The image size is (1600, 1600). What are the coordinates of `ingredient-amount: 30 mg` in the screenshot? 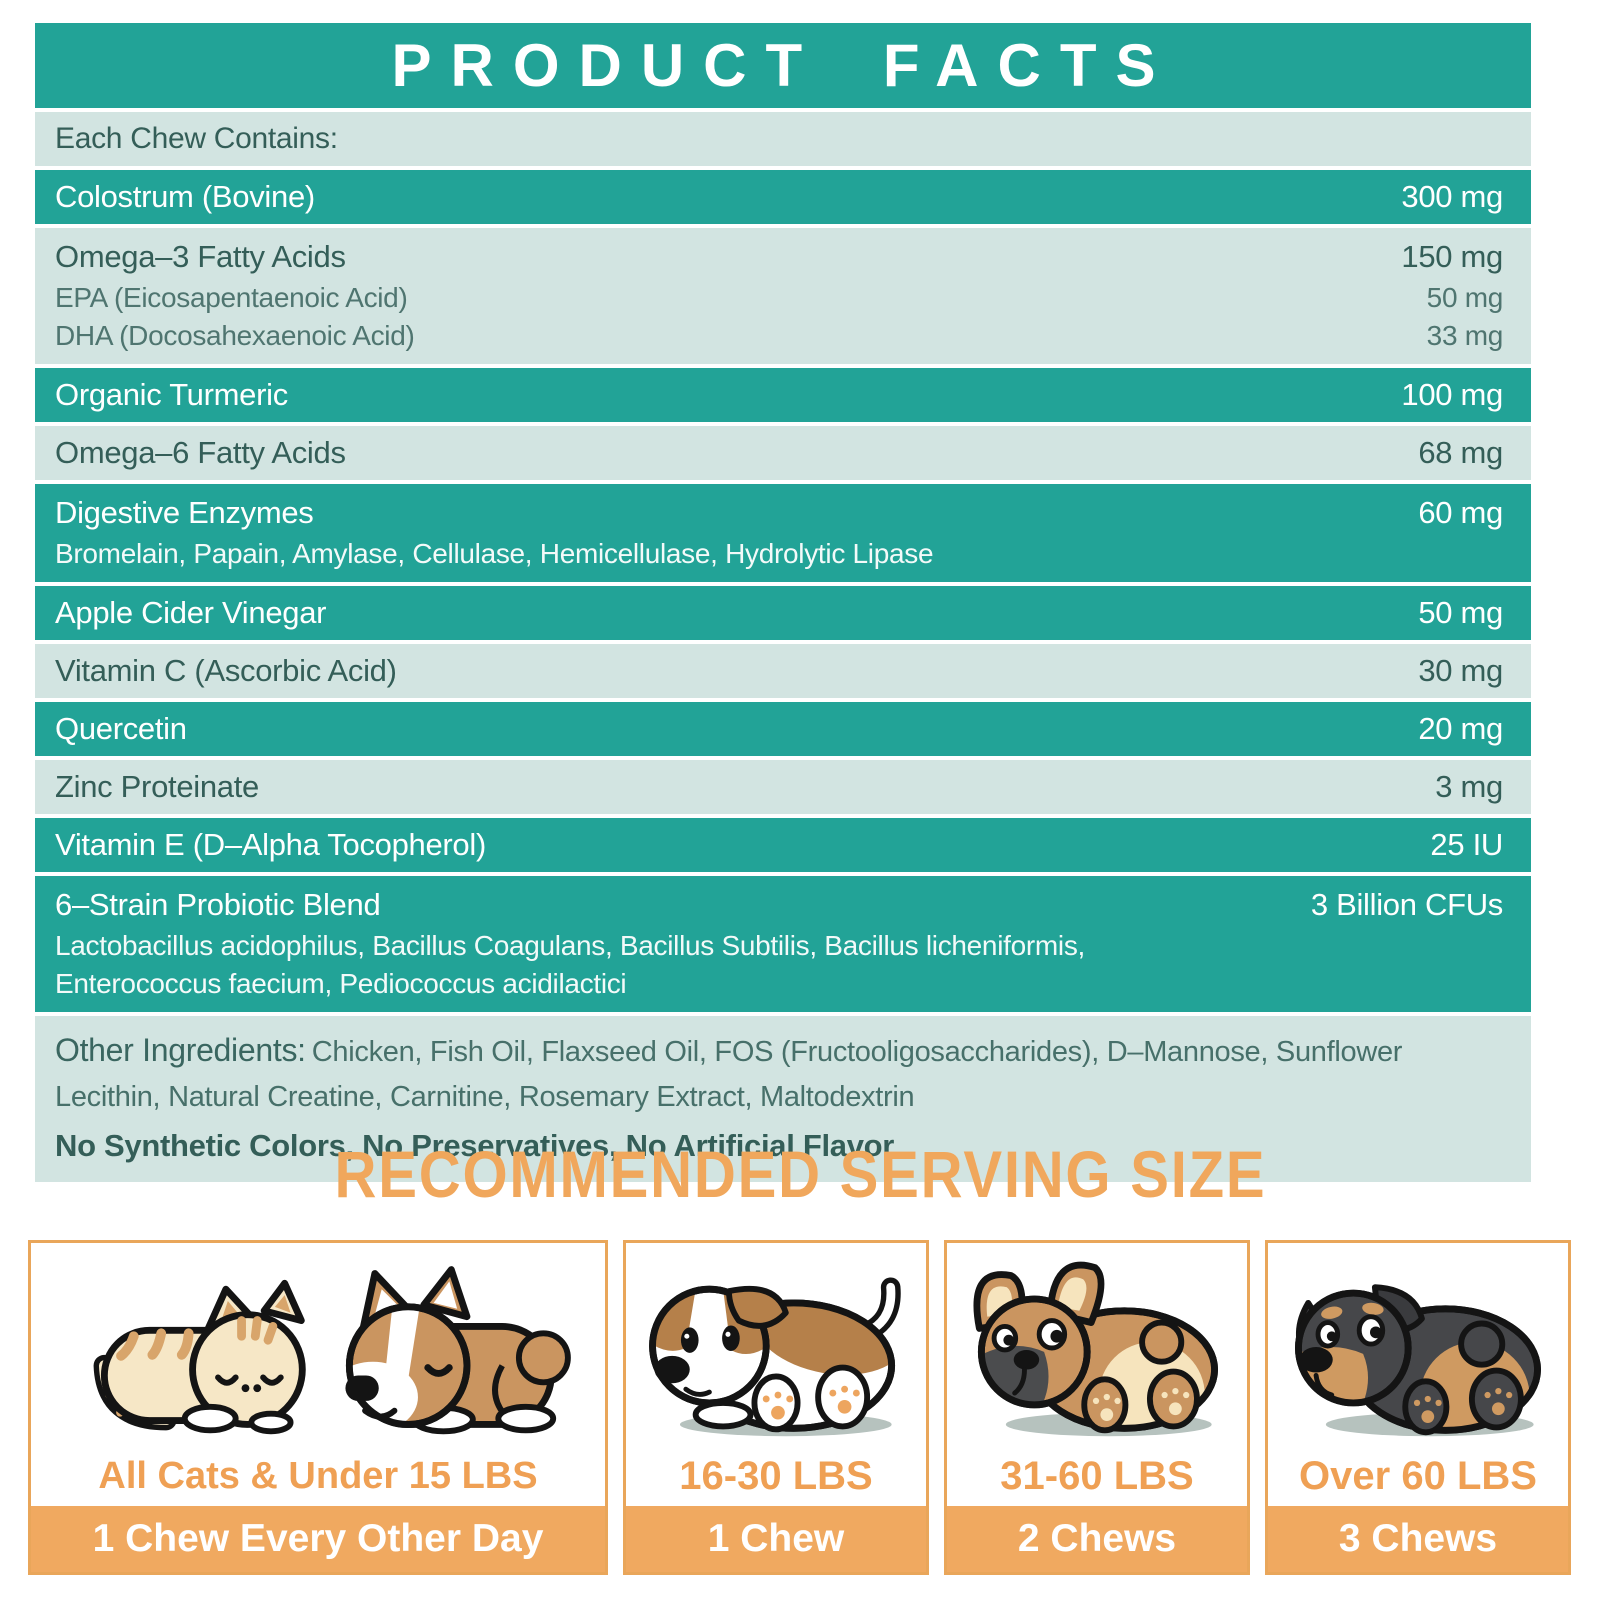 It's located at (1460, 670).